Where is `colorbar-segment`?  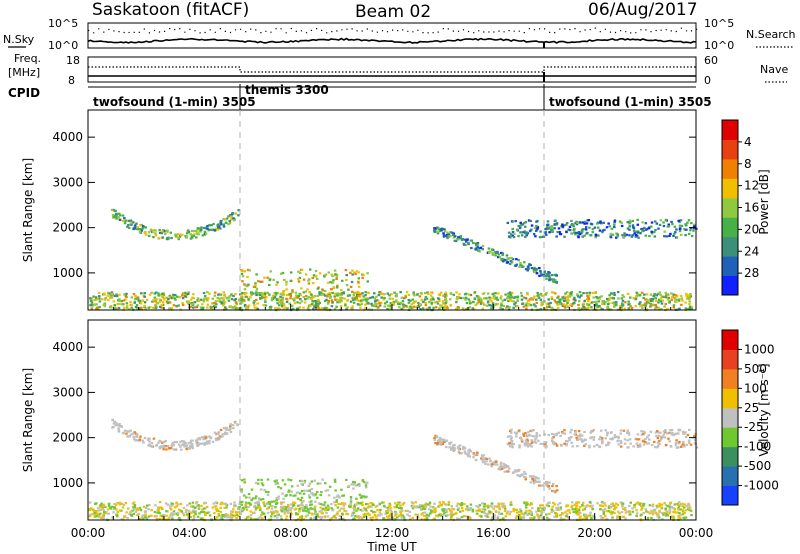
colorbar-segment is located at coordinates (730, 359).